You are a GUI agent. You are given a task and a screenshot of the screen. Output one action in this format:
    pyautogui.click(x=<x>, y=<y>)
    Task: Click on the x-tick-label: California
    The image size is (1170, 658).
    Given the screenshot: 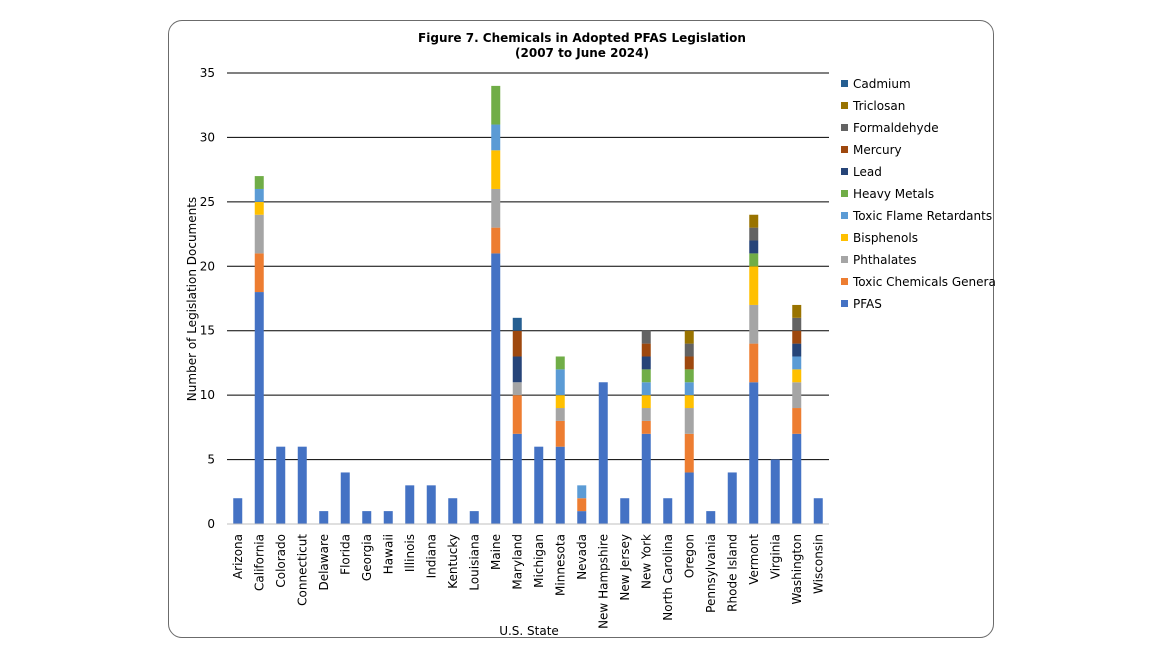 What is the action you would take?
    pyautogui.click(x=259, y=562)
    